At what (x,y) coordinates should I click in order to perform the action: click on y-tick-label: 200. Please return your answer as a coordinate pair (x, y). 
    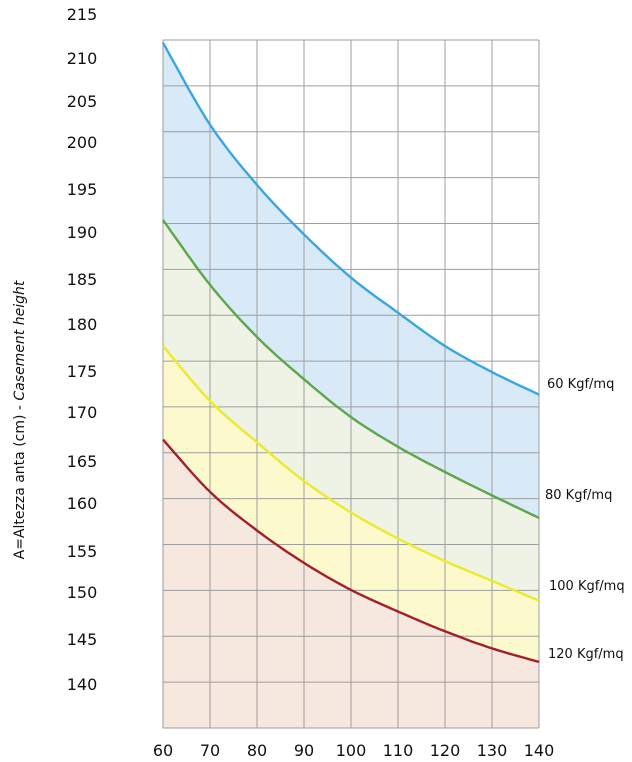
    Looking at the image, I should click on (82, 142).